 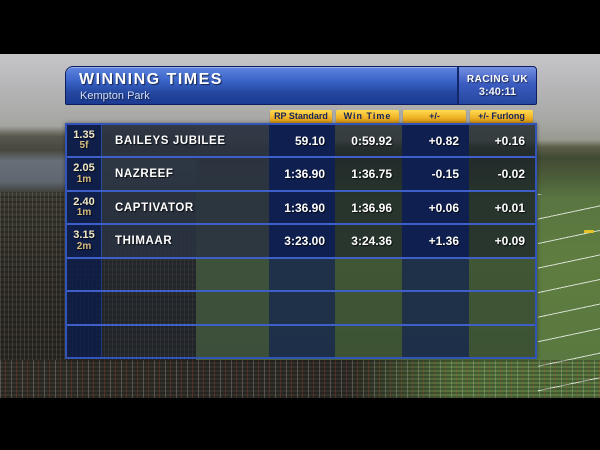 What do you see at coordinates (144, 240) in the screenshot?
I see `horse-name: THIMAAR` at bounding box center [144, 240].